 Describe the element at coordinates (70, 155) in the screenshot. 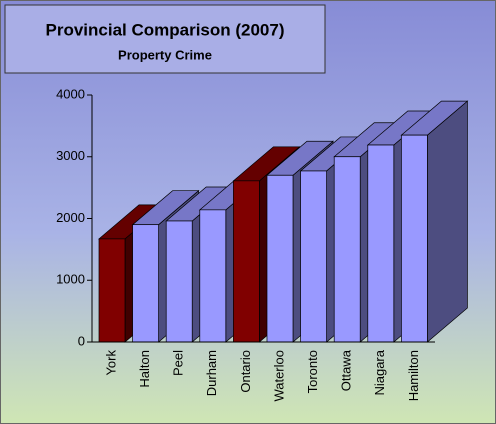

I see `y-tick-label: 3000` at that location.